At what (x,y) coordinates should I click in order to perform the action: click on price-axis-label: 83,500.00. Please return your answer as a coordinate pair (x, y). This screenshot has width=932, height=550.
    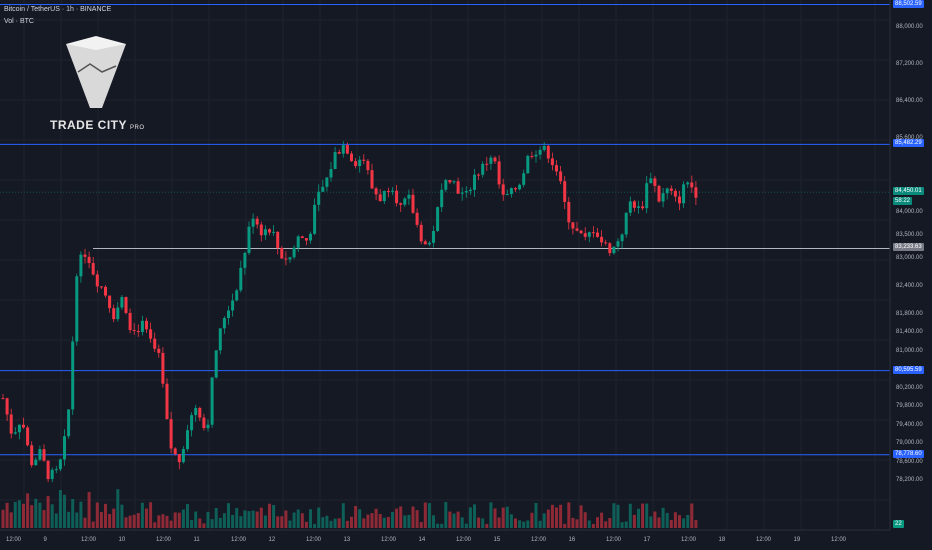
    Looking at the image, I should click on (909, 235).